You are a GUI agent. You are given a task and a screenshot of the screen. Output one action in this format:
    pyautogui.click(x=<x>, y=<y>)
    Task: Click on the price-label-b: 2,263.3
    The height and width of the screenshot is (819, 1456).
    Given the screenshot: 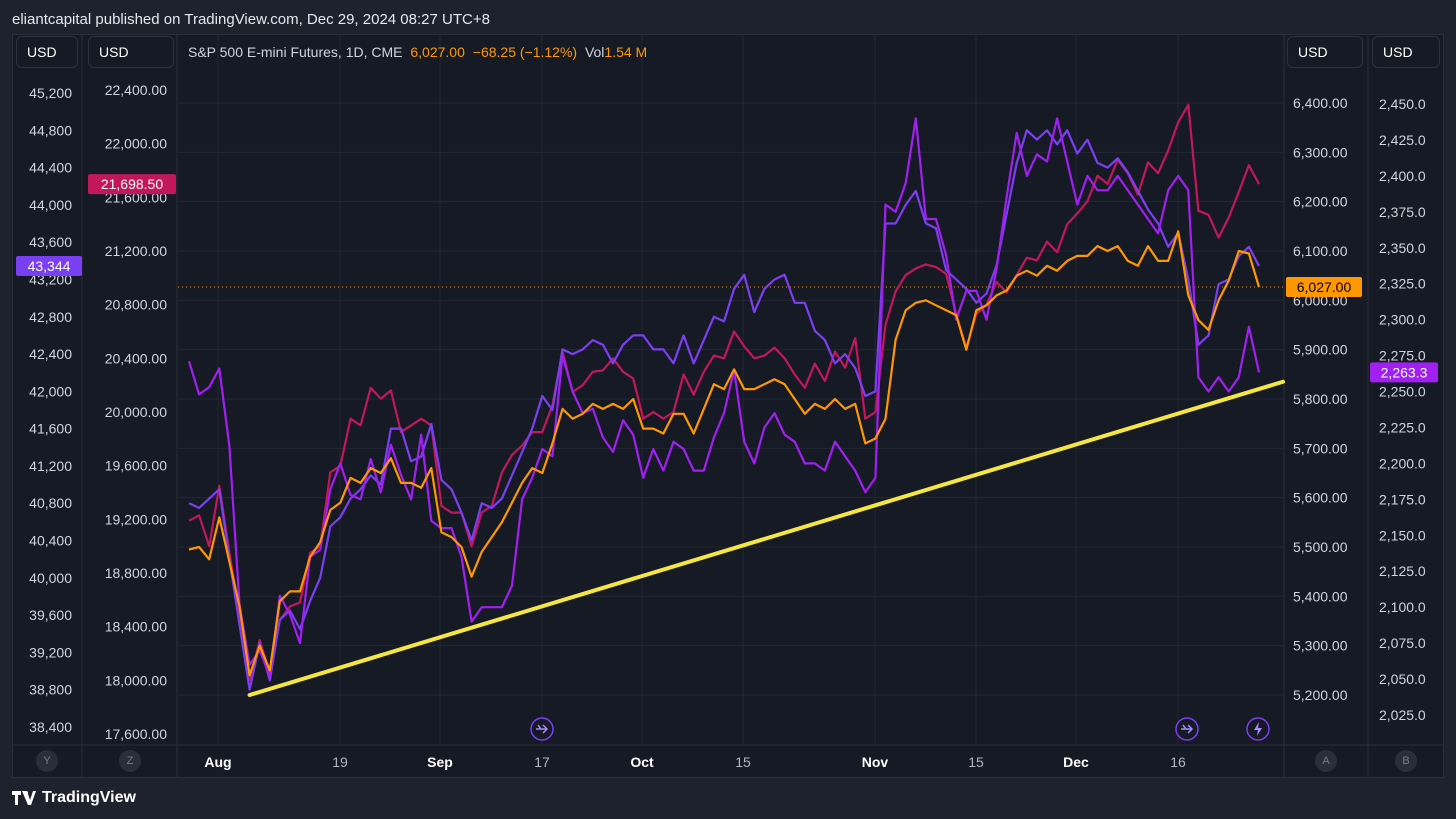 What is the action you would take?
    pyautogui.click(x=1404, y=372)
    